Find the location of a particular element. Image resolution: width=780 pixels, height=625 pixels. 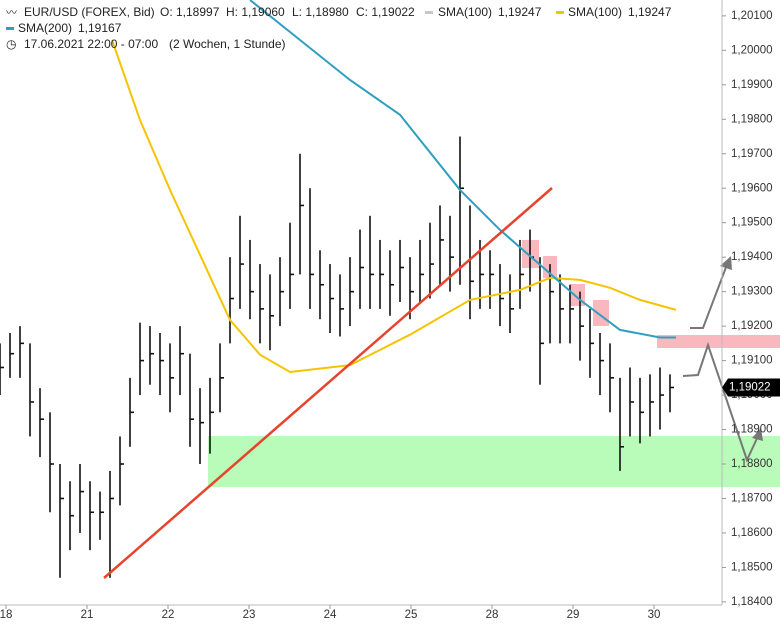

y-tick-label: 1,20000 is located at coordinates (752, 50).